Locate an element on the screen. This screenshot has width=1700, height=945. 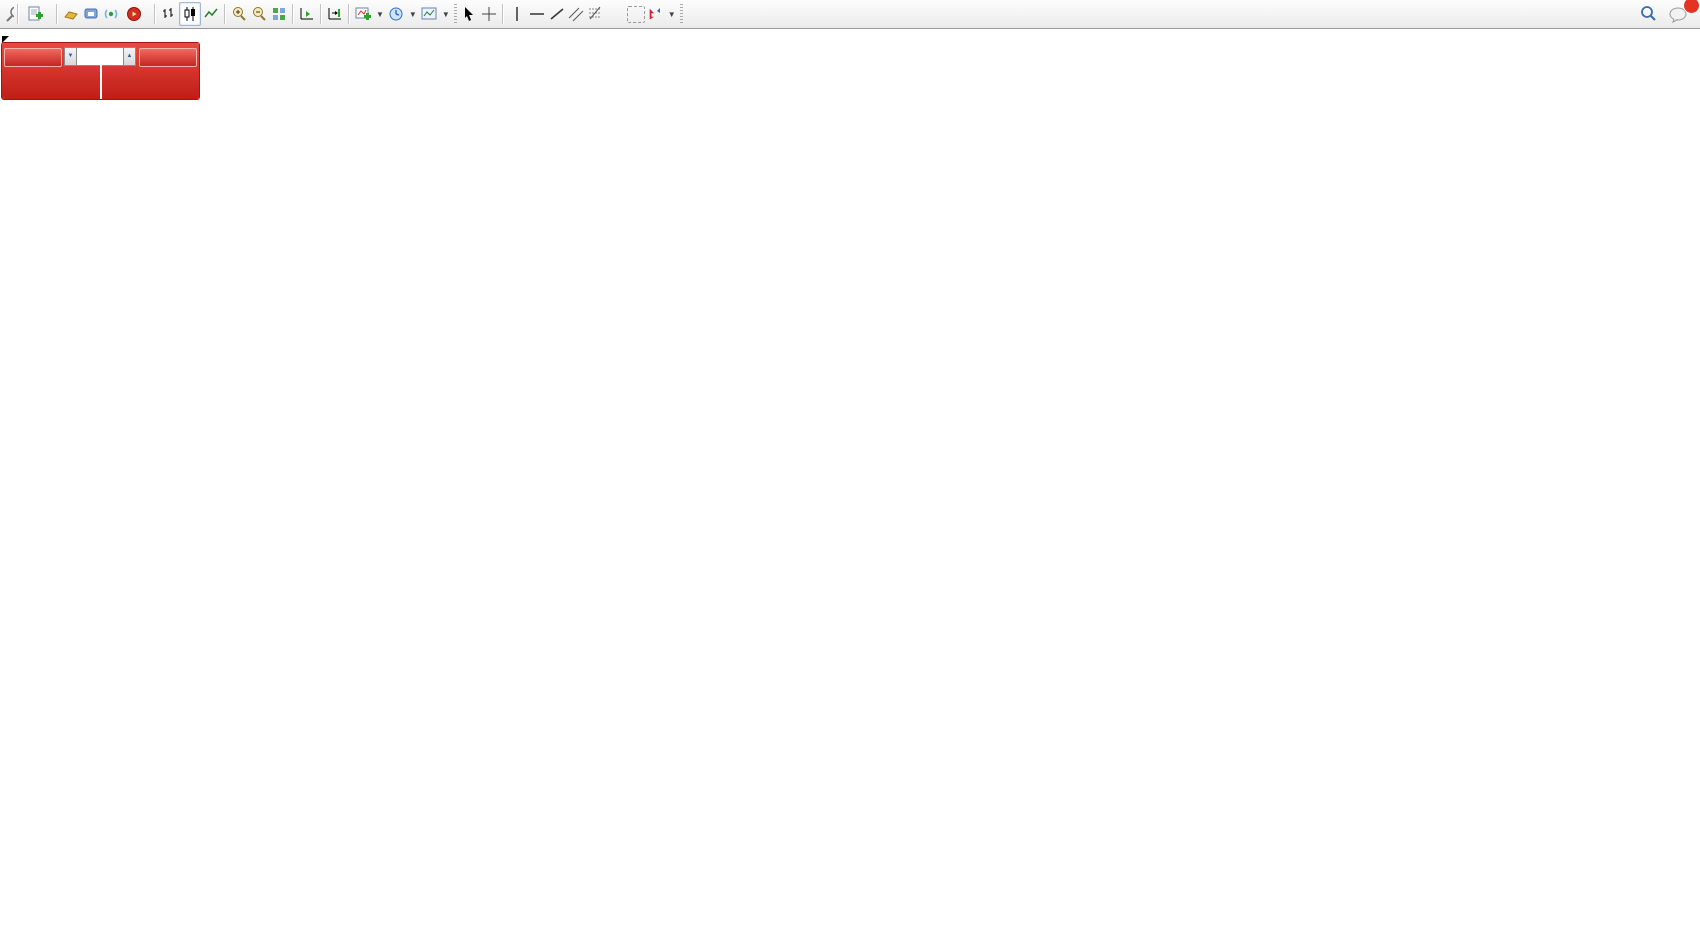
toolbar-right-group is located at coordinates (1669, 12).